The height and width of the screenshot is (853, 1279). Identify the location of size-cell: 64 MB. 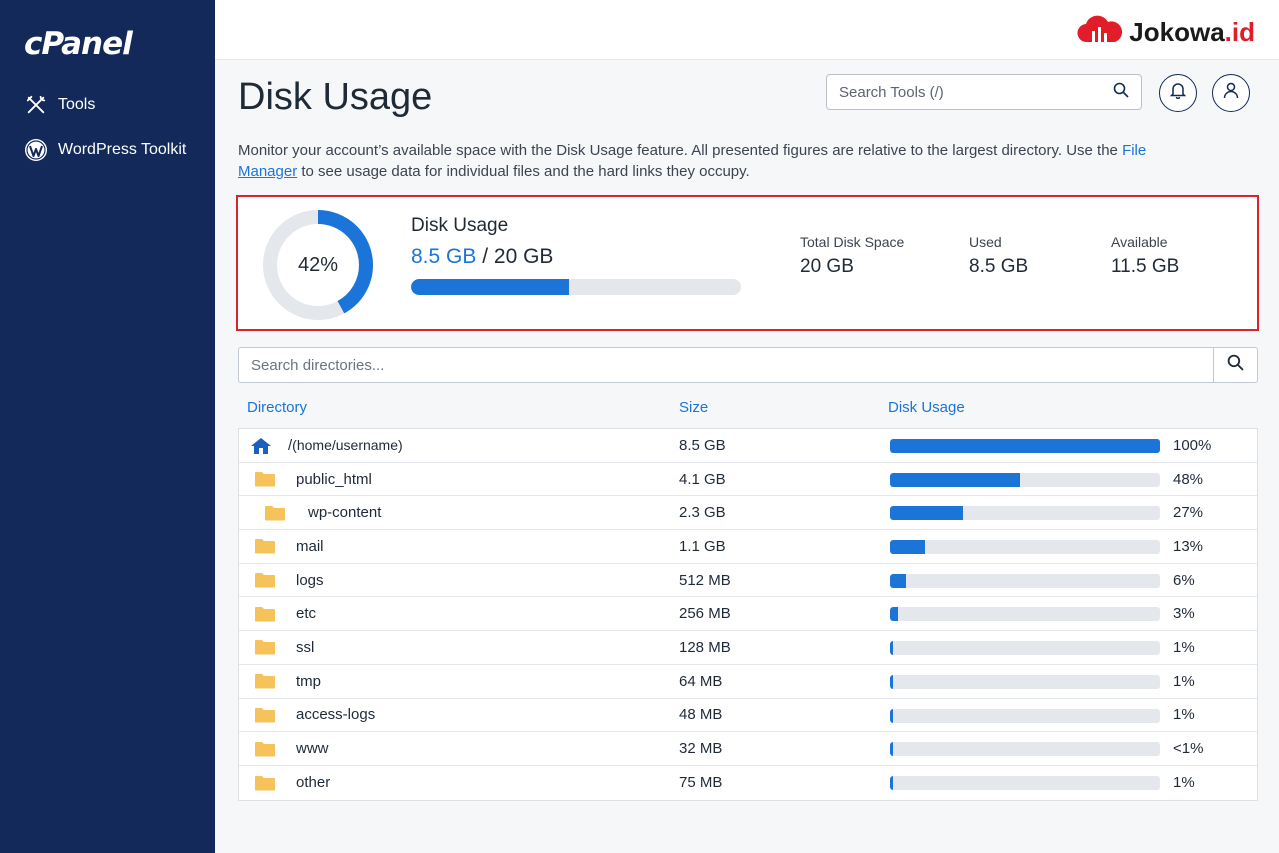
(701, 681).